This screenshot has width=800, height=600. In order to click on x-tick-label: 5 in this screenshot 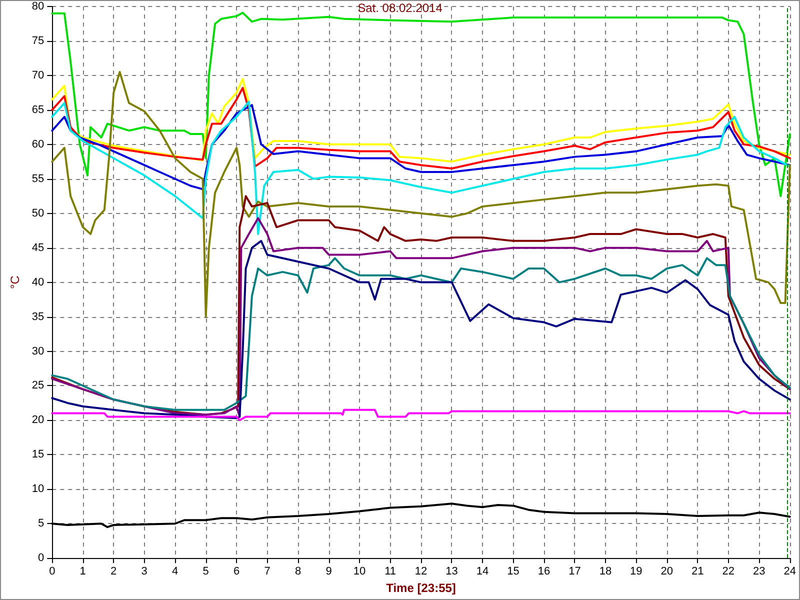, I will do `click(205, 572)`.